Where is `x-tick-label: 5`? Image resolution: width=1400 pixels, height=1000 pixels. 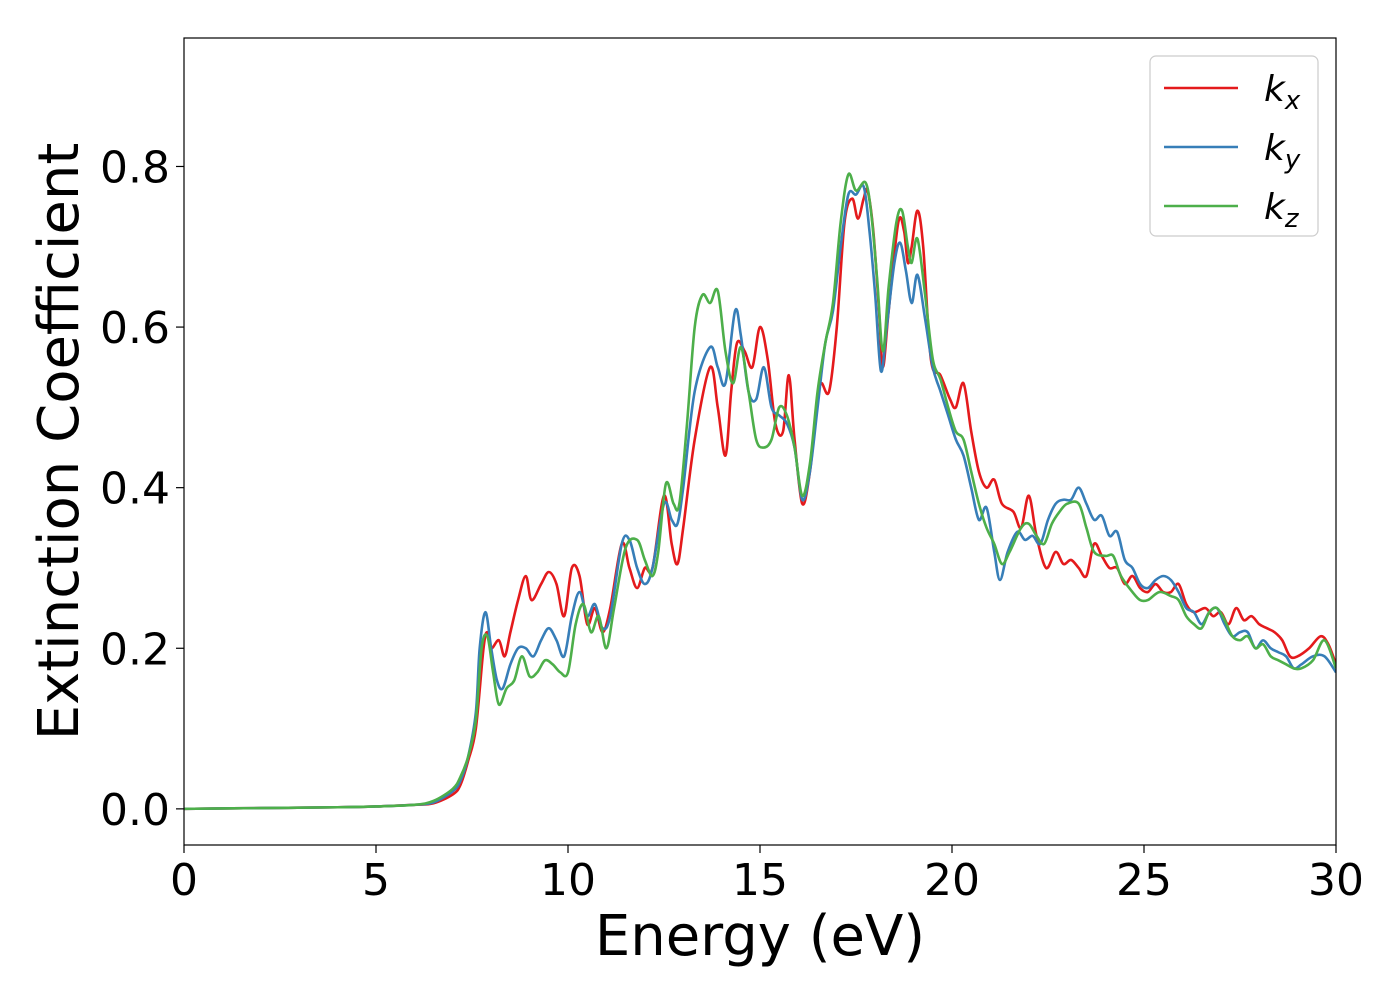
x-tick-label: 5 is located at coordinates (376, 880).